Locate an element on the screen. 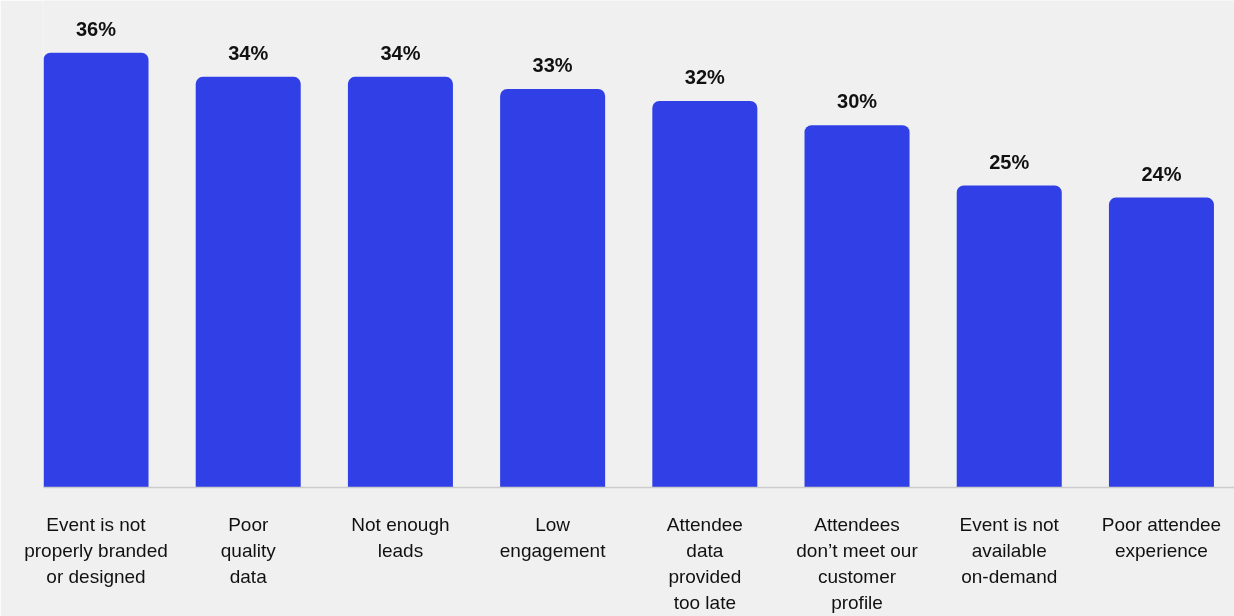  data-label: 25% is located at coordinates (1009, 161).